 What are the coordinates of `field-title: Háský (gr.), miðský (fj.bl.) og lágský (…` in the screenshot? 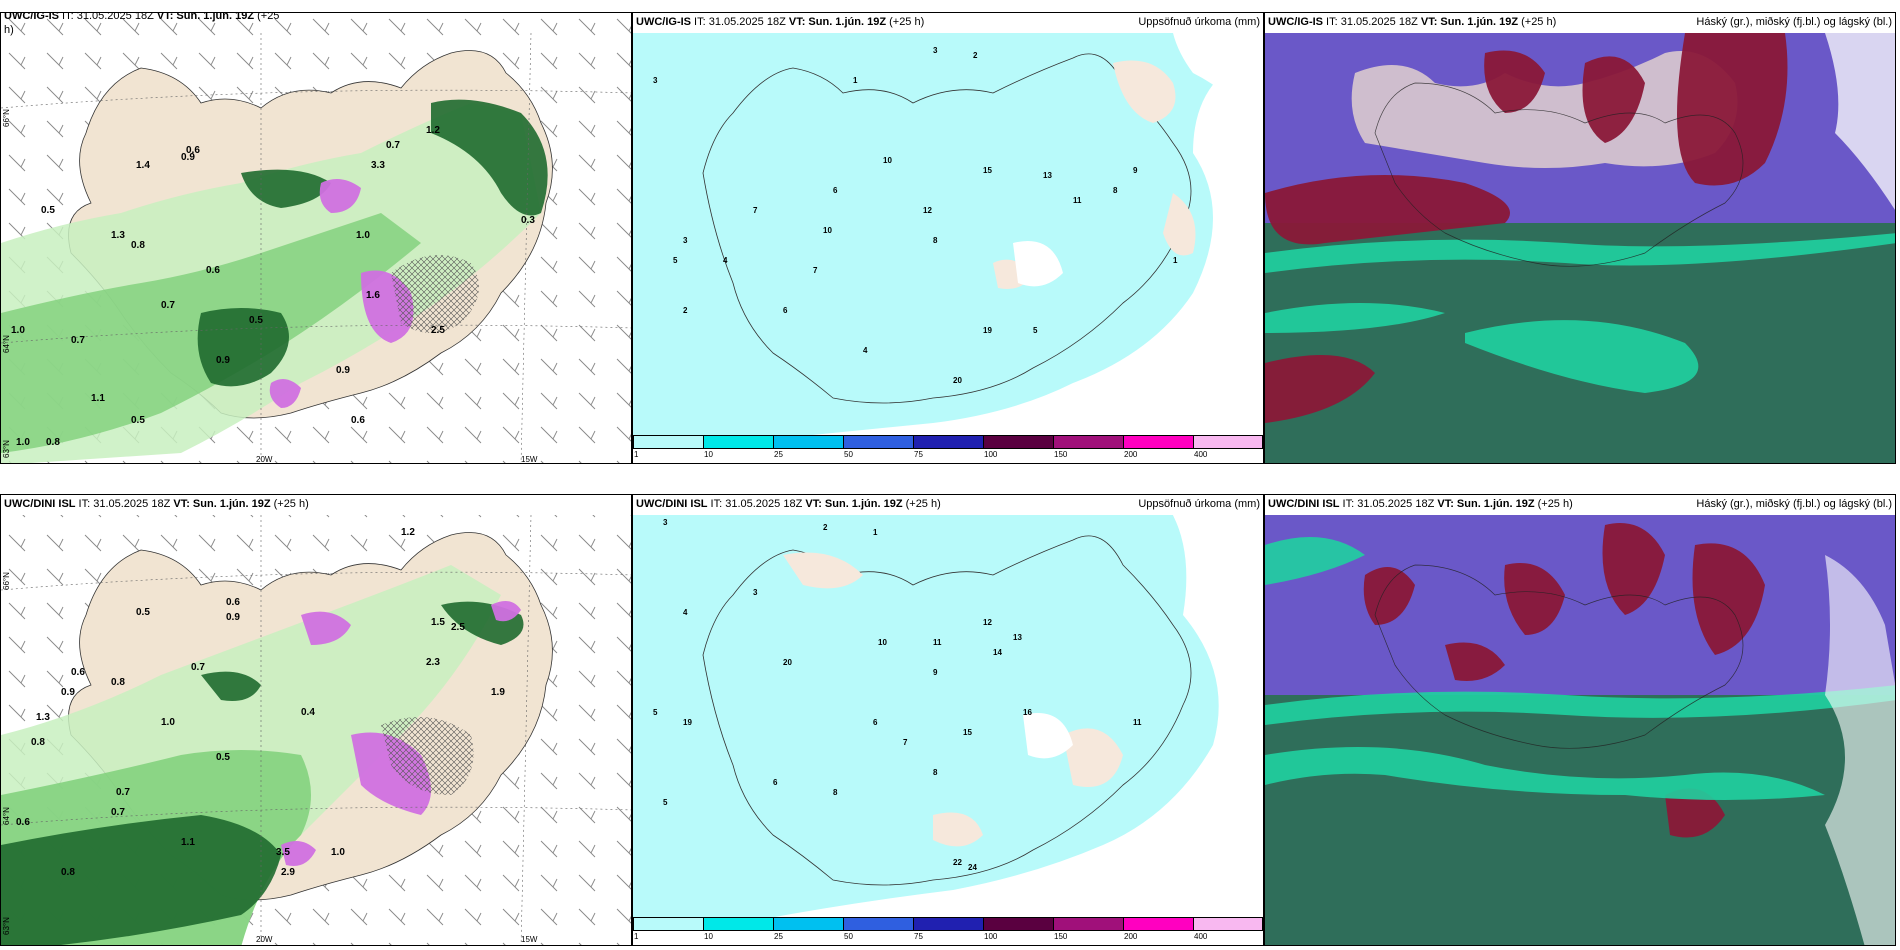 It's located at (1794, 22).